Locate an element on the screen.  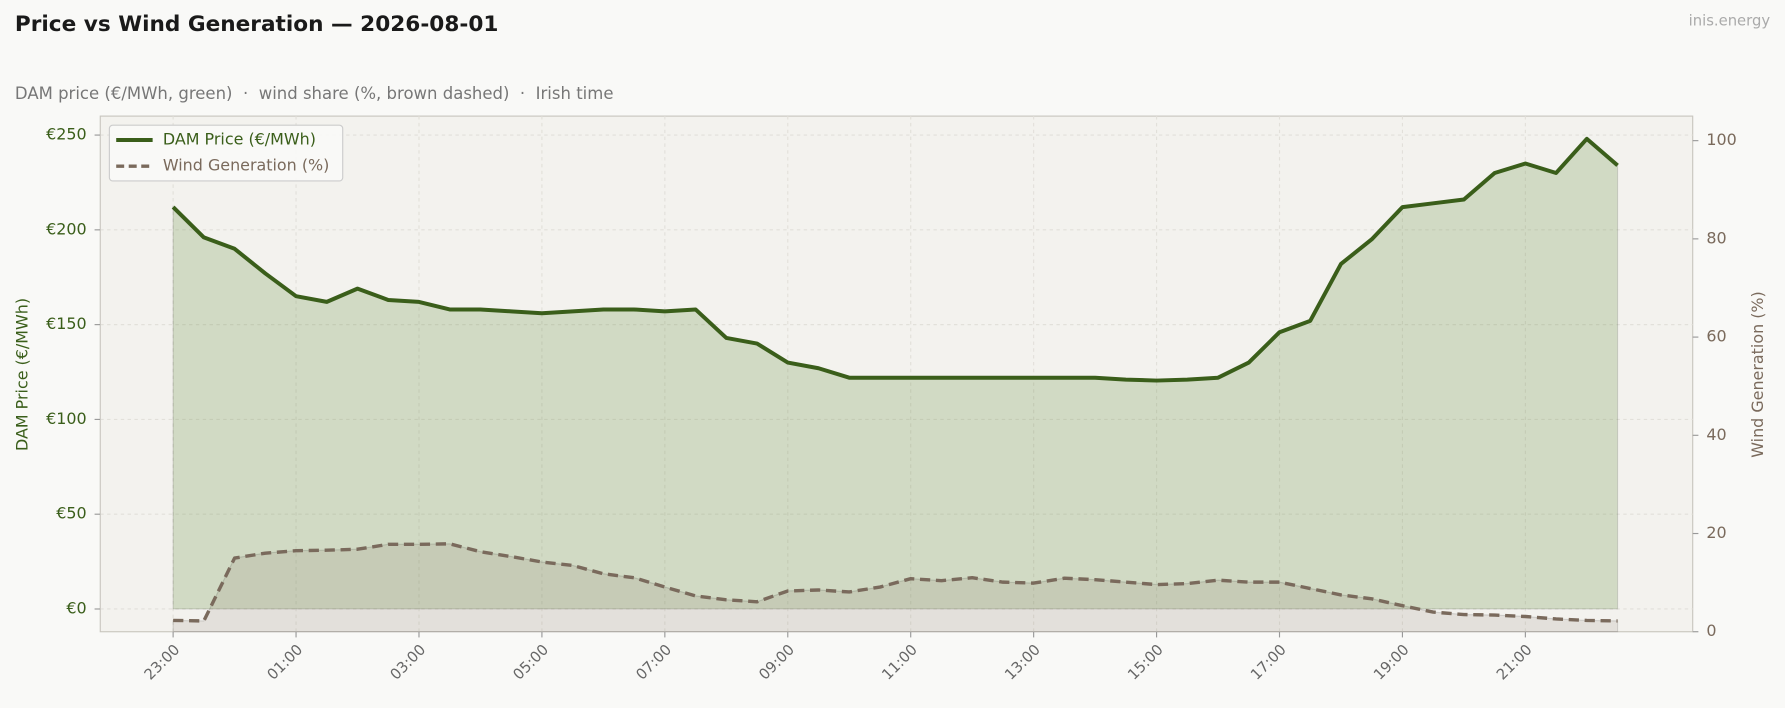
y2-axis-label: Wind Generation (%) is located at coordinates (1757, 374).